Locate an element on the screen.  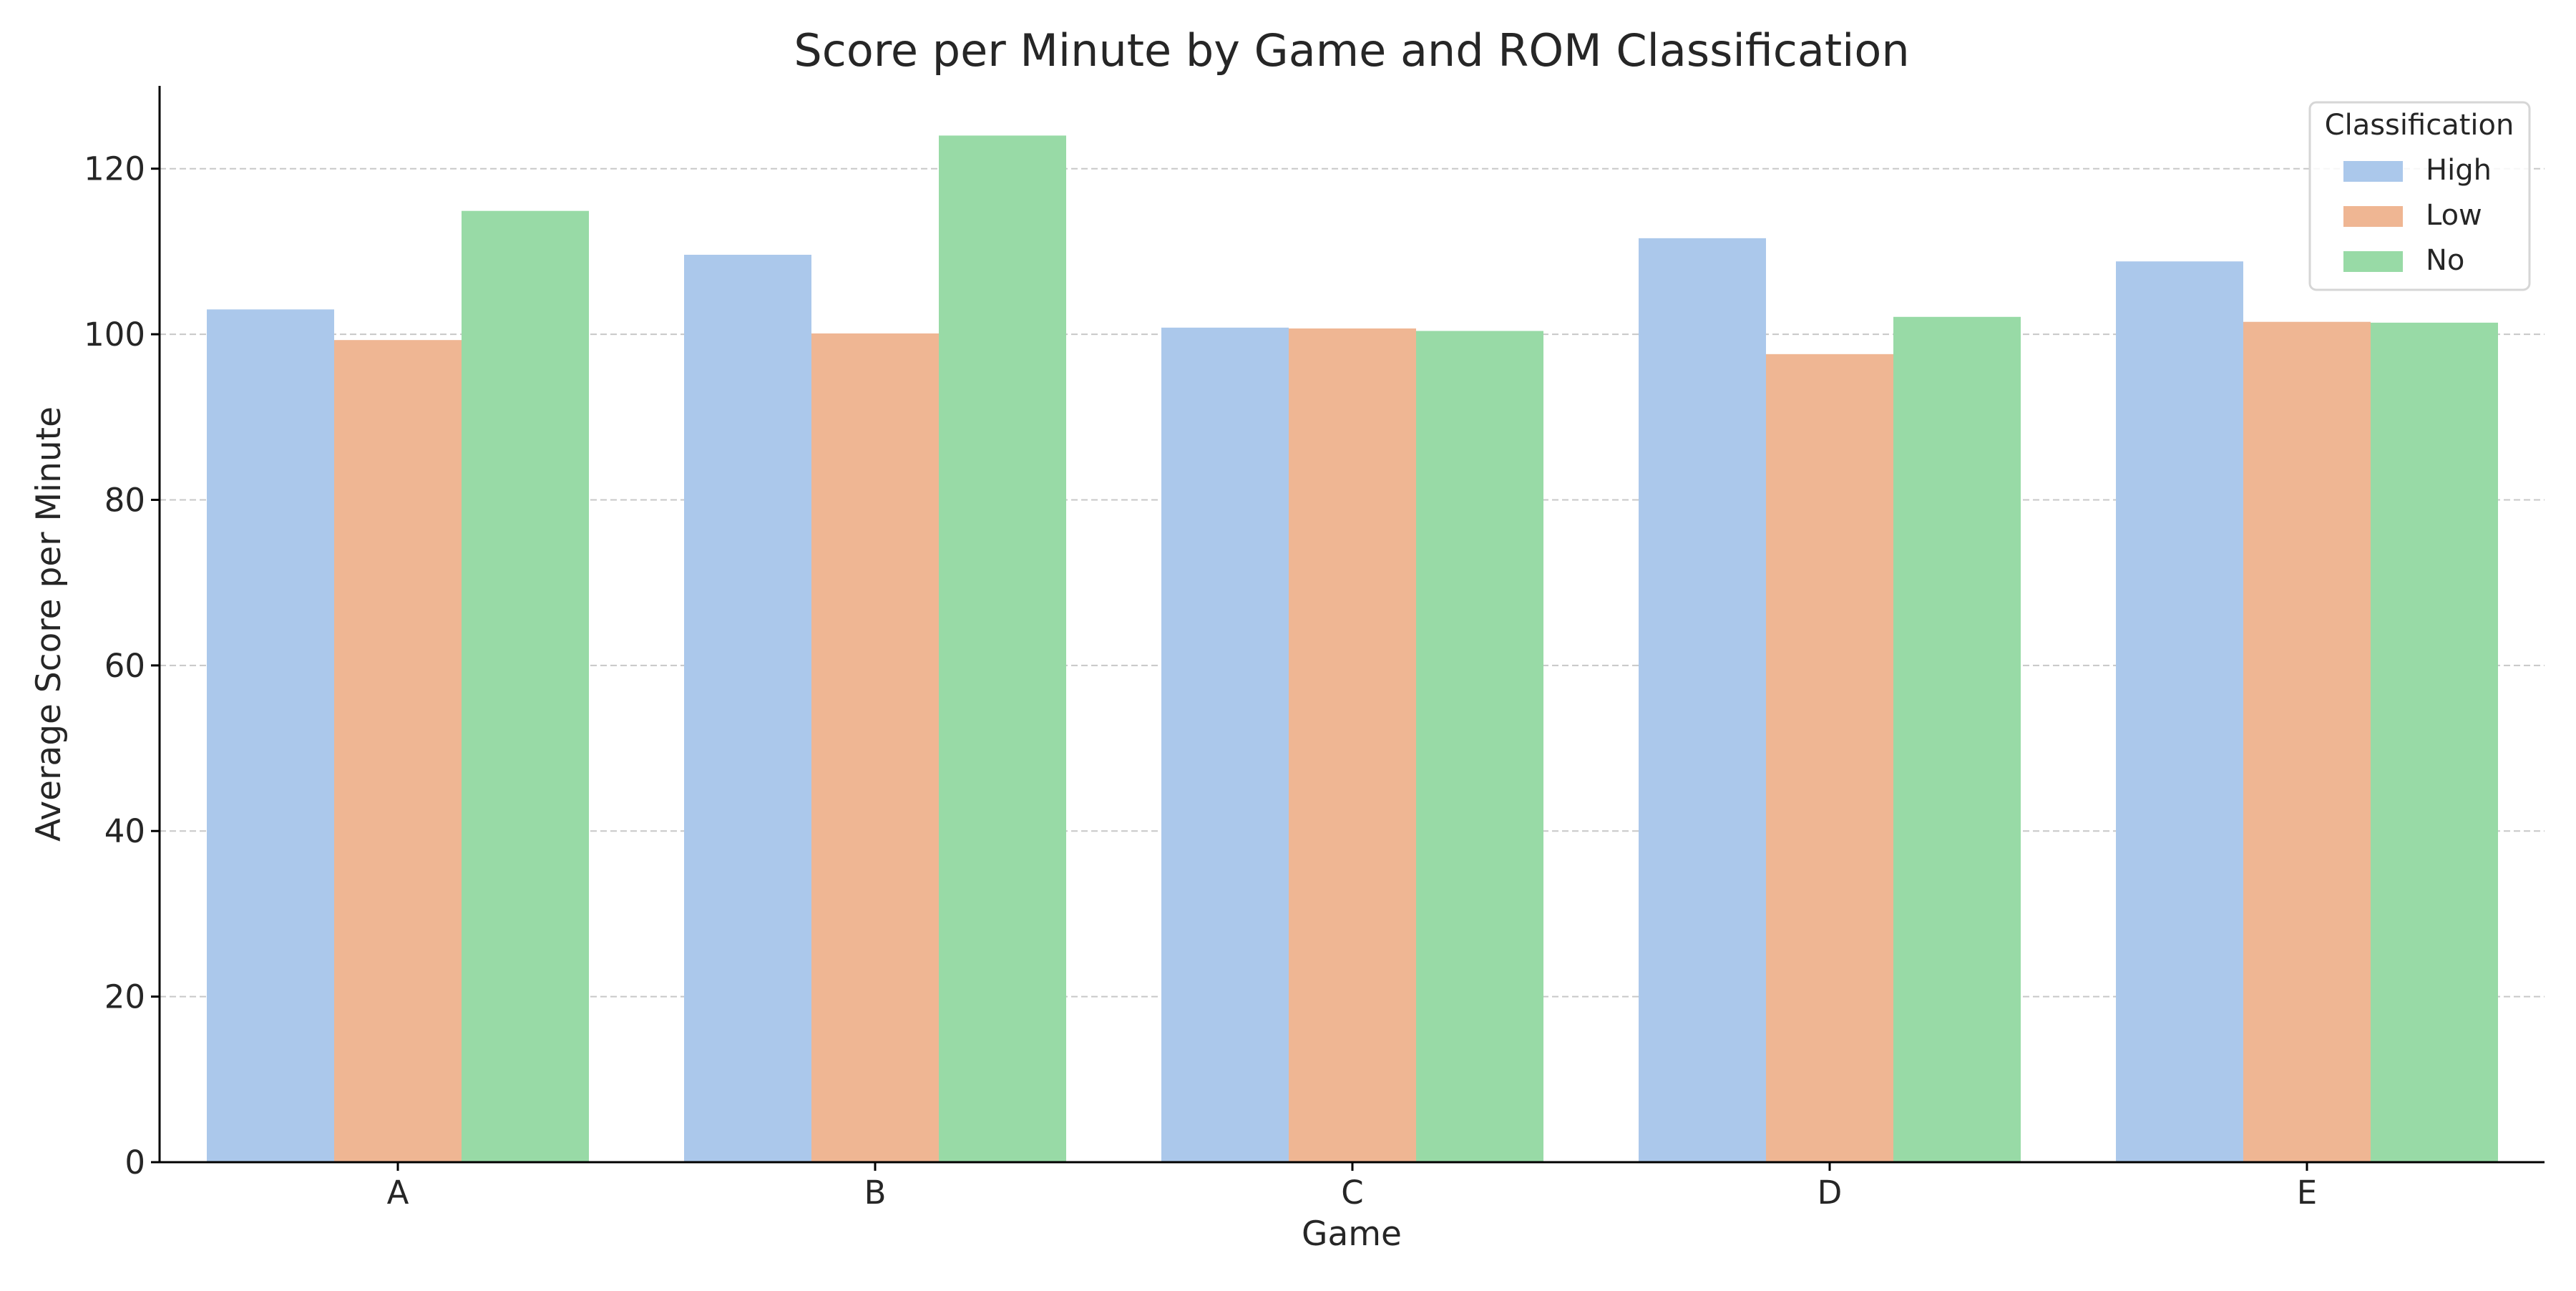
x-tick-label: B is located at coordinates (875, 1193).